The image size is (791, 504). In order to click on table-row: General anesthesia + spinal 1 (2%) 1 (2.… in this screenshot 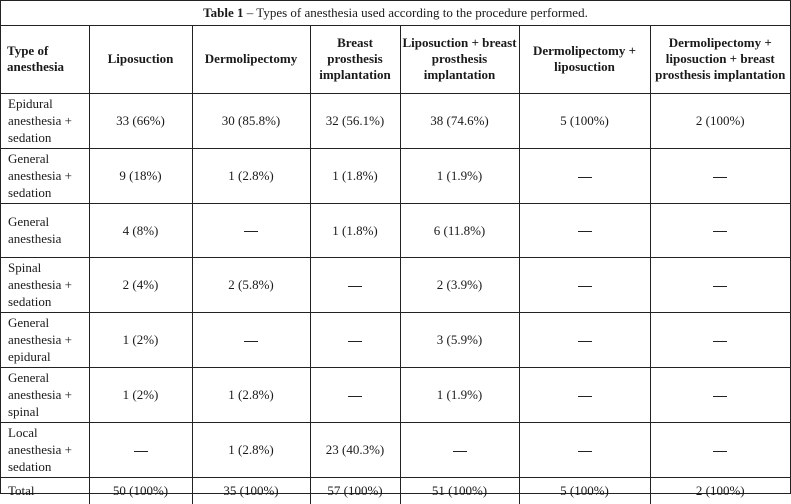, I will do `click(395, 395)`.